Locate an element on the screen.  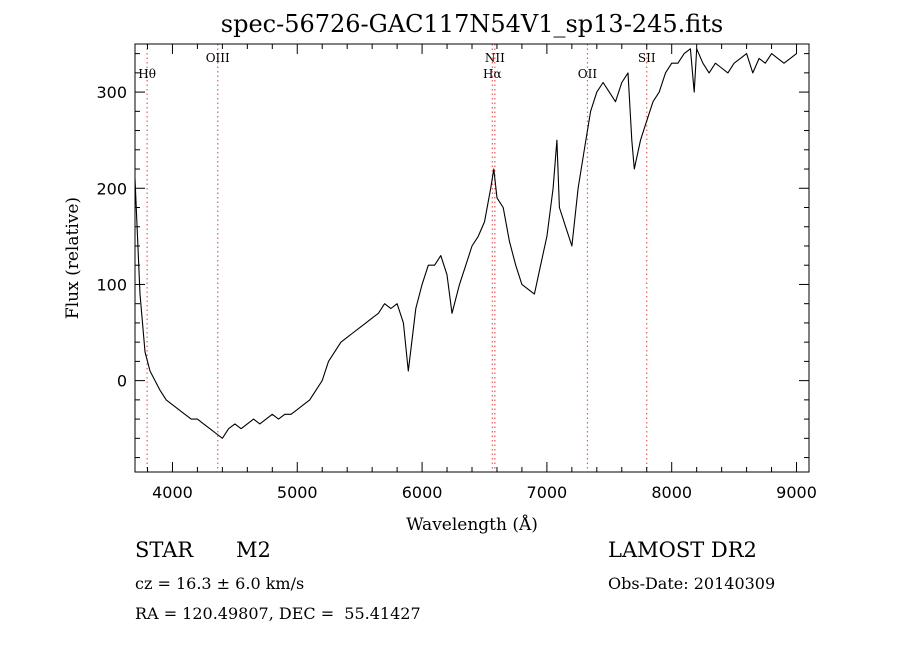
velocity-readout: cz = 16.3 ± 6.0 km/s is located at coordinates (220, 583).